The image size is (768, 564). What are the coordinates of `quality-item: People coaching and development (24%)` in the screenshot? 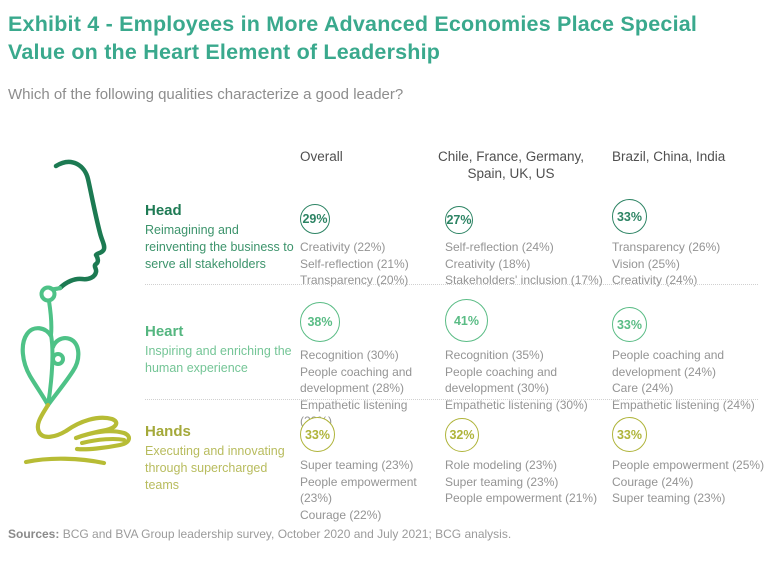 It's located at (668, 363).